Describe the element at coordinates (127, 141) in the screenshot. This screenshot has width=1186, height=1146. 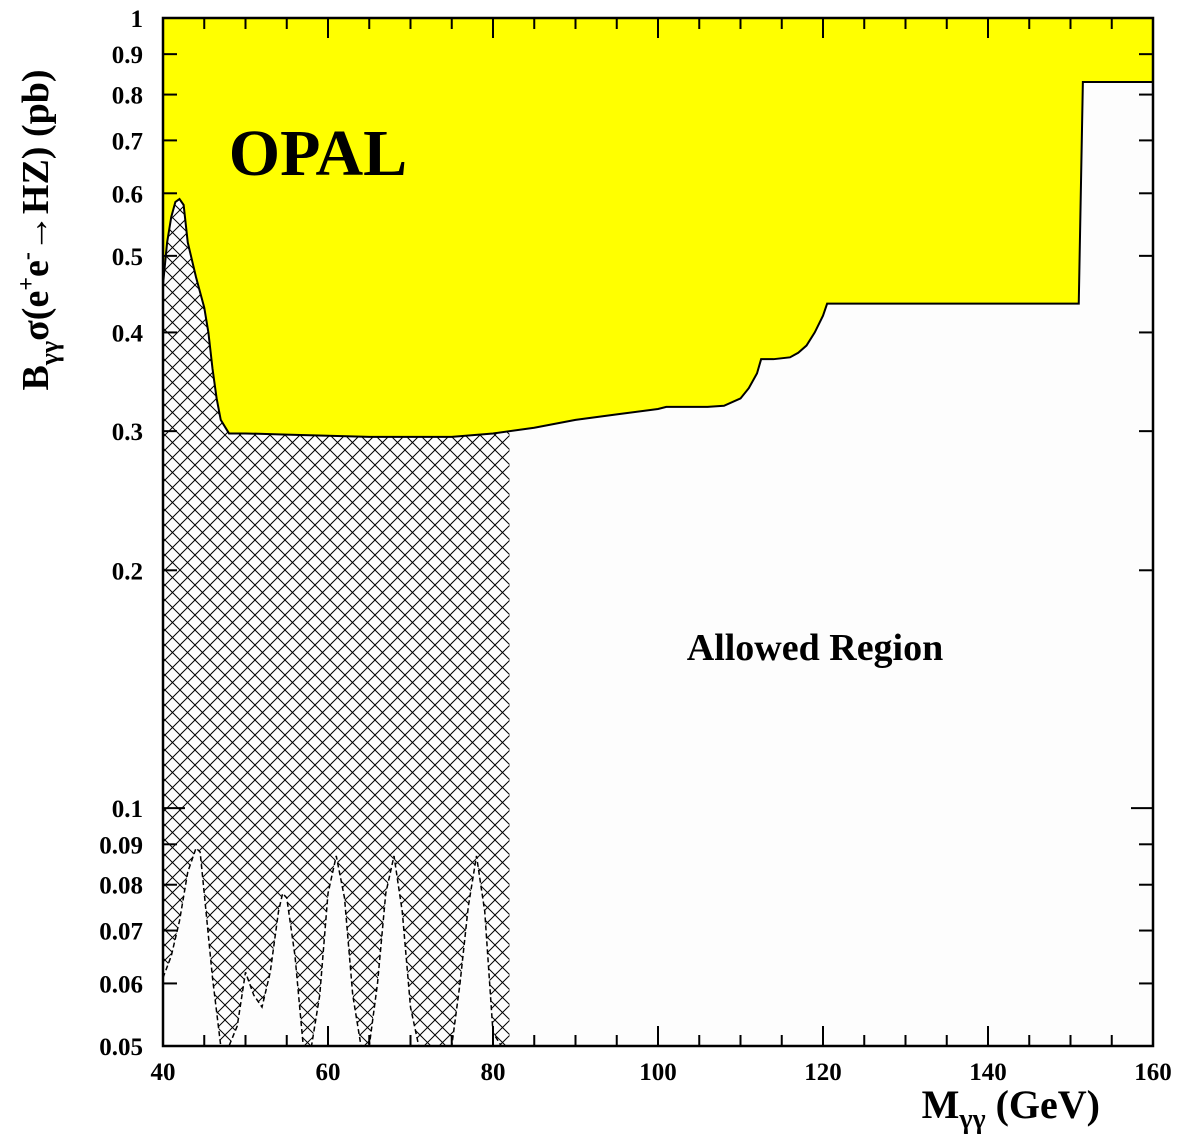
I see `y-tick-label: 0.7` at that location.